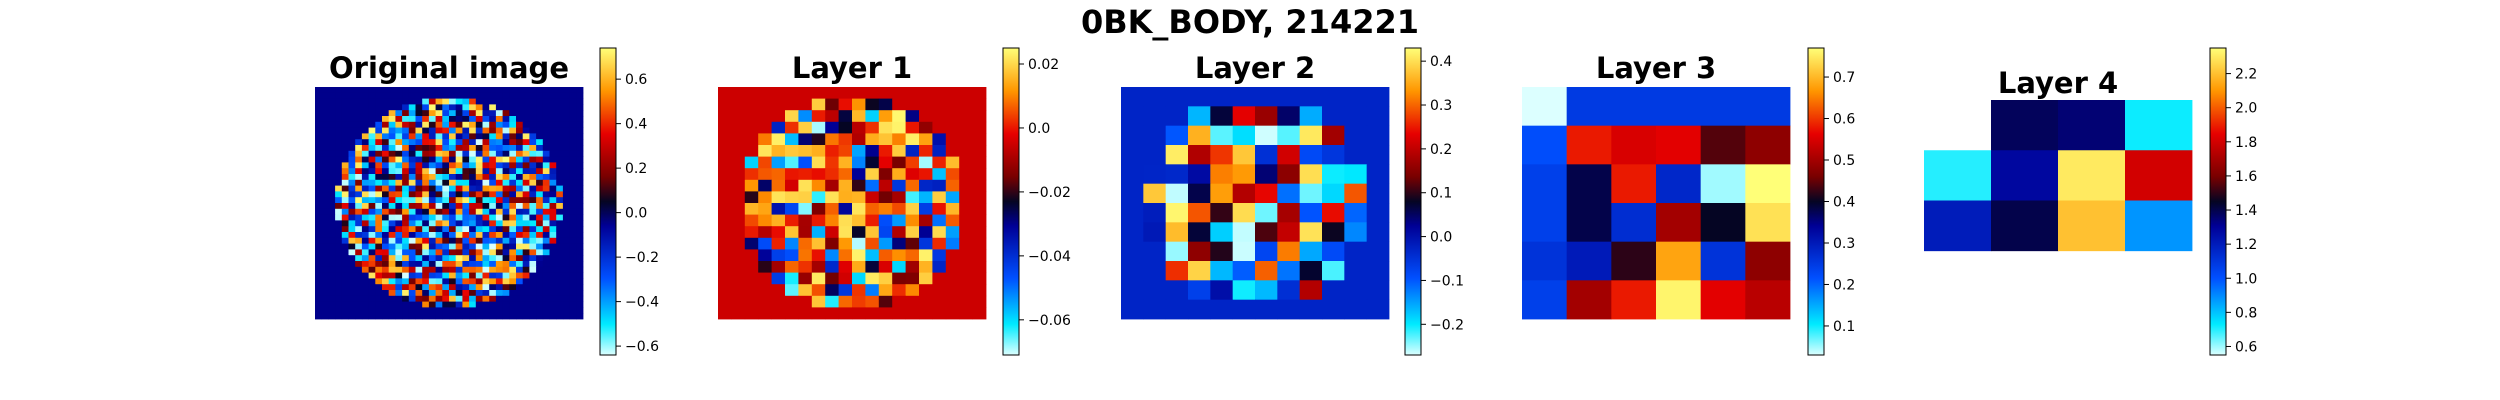  I want to click on colorbar-tick-label: 1.6, so click(2246, 177).